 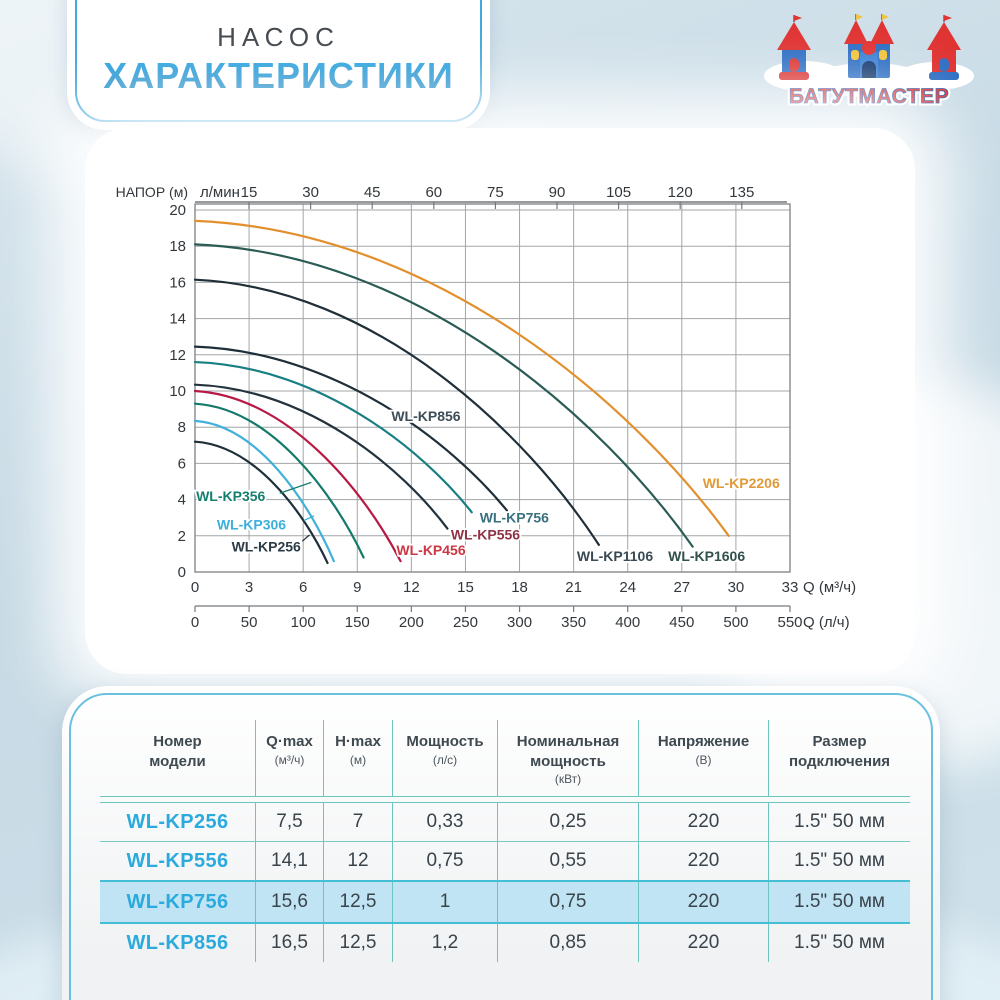 I want to click on column-header-title: мощность, so click(x=568, y=761).